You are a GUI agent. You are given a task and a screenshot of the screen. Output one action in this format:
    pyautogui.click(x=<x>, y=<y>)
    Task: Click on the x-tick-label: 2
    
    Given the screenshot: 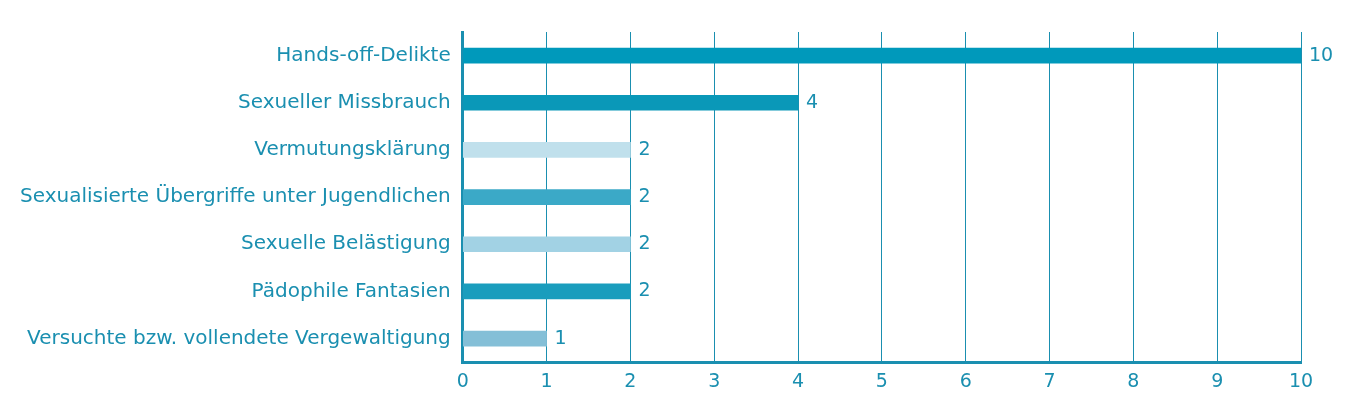 What is the action you would take?
    pyautogui.click(x=630, y=379)
    